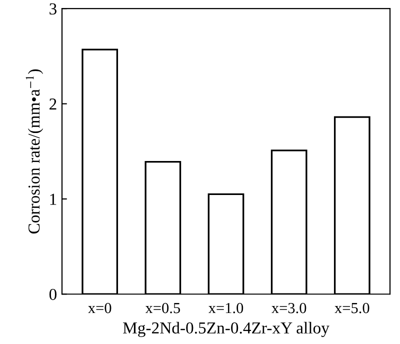 The image size is (400, 344). Describe the element at coordinates (53, 294) in the screenshot. I see `y-tick-label: 0` at that location.